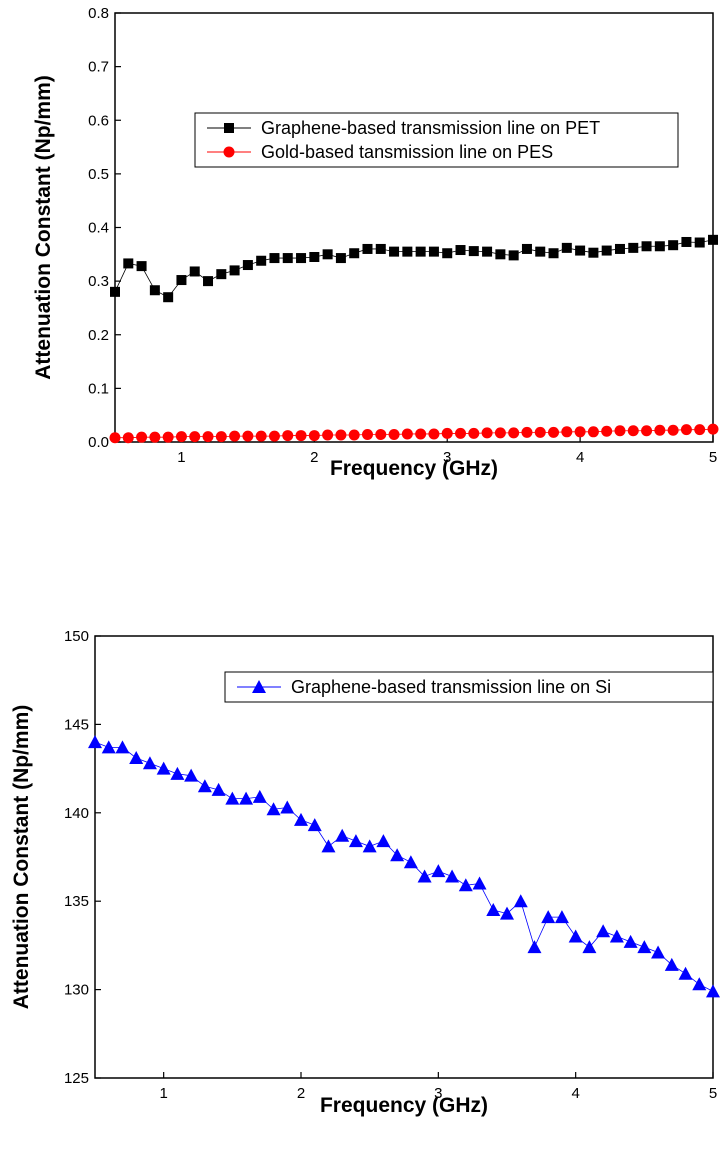 This screenshot has height=1153, width=723. Describe the element at coordinates (21, 857) in the screenshot. I see `y-axis-label: Attenuation Constant (Np/mm)` at that location.